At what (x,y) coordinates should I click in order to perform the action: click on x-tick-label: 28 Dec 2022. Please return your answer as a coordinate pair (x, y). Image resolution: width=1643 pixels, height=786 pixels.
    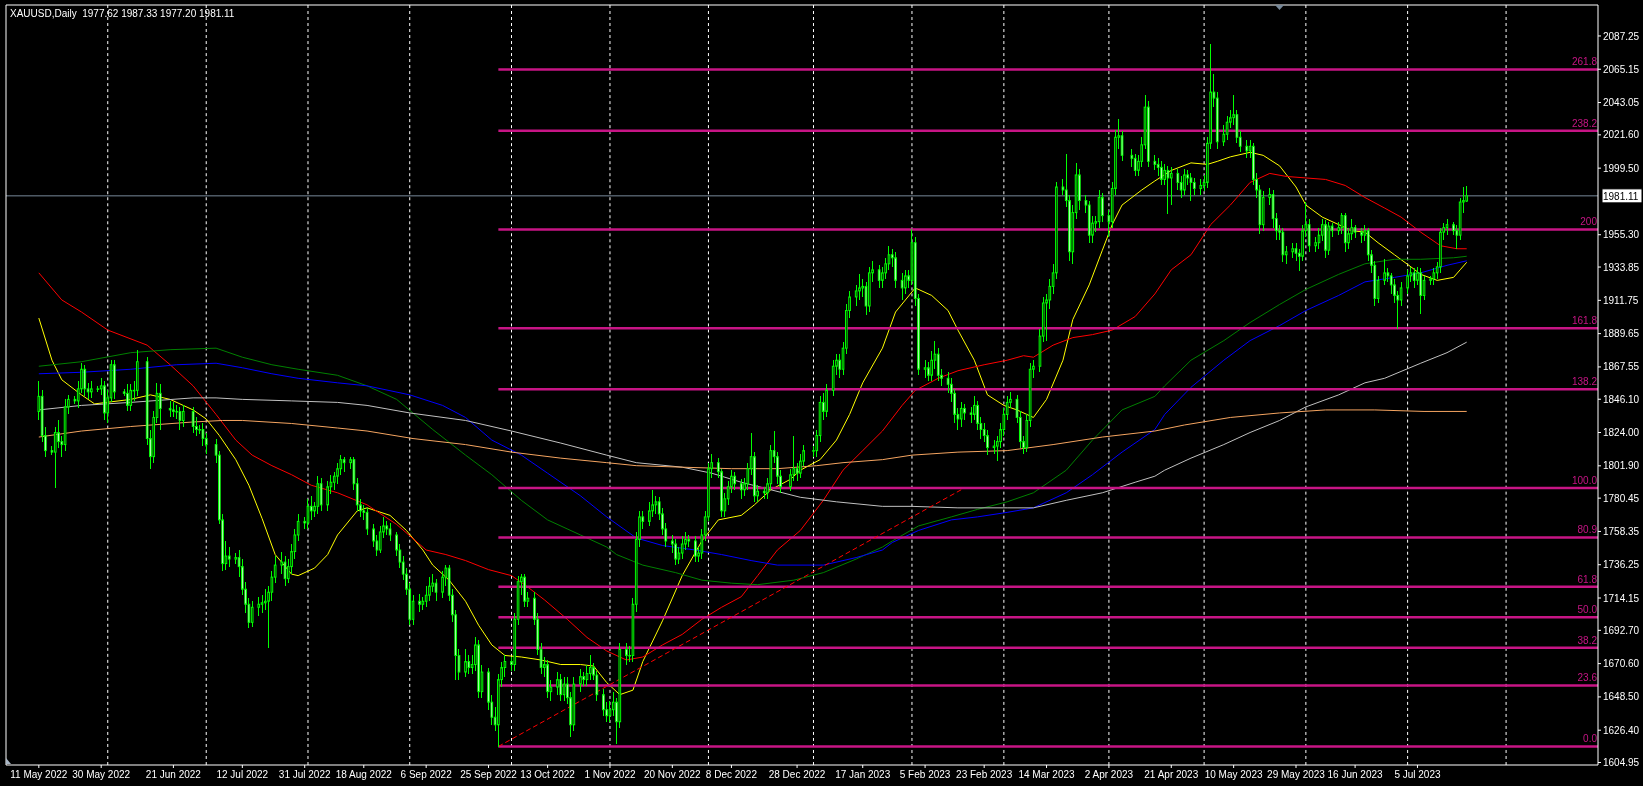
    Looking at the image, I should click on (797, 774).